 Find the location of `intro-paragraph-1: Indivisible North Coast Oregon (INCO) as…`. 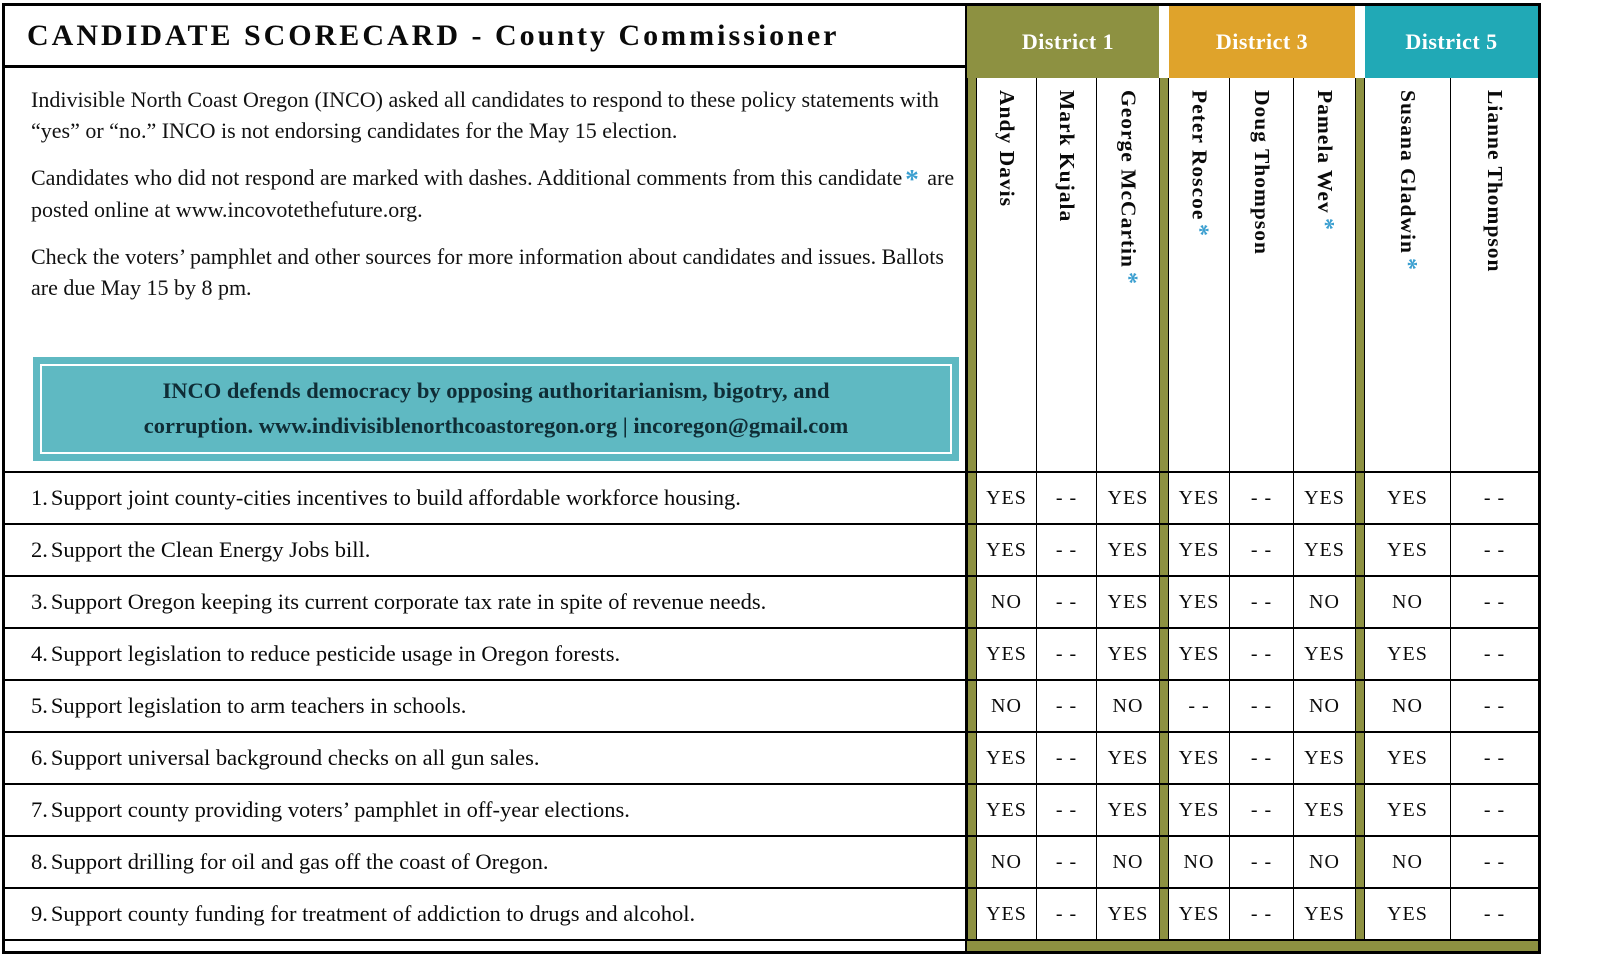

intro-paragraph-1: Indivisible North Coast Oregon (INCO) as… is located at coordinates (485, 115).